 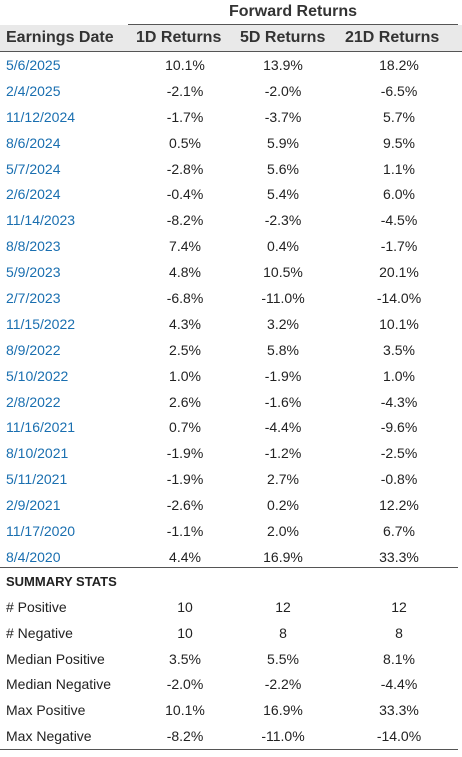 I want to click on return-1d: -2.8%, so click(x=185, y=168).